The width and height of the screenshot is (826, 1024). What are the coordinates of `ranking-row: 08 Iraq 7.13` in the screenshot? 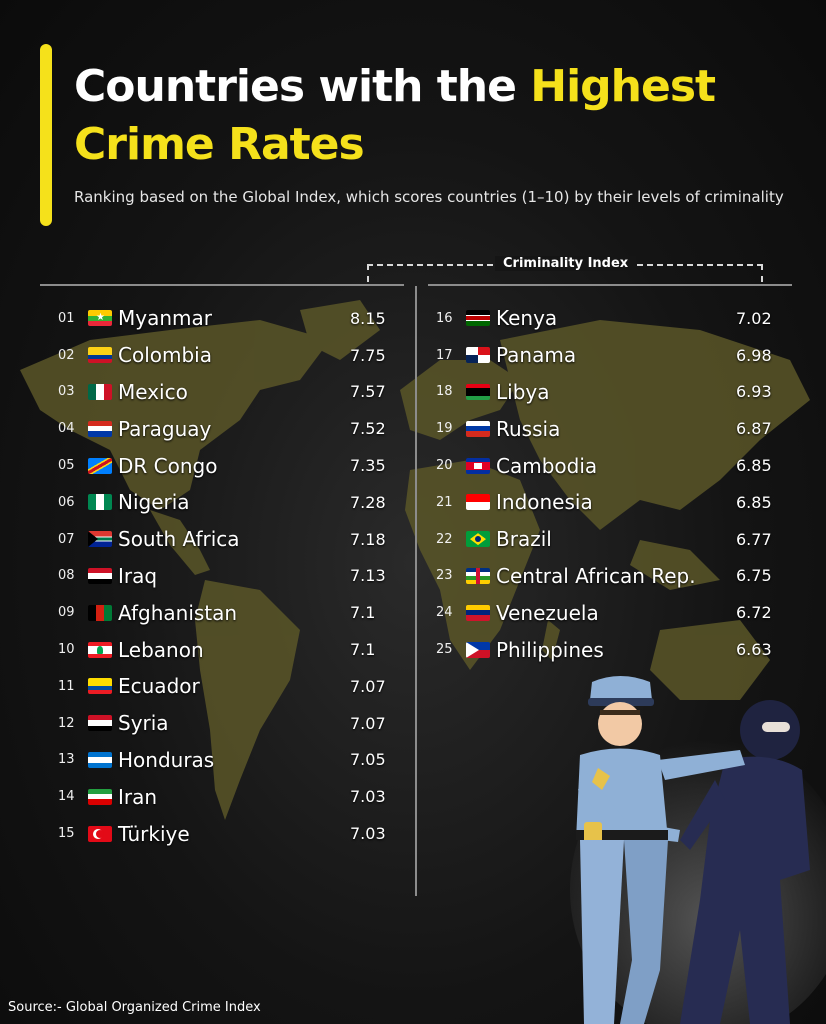 It's located at (228, 576).